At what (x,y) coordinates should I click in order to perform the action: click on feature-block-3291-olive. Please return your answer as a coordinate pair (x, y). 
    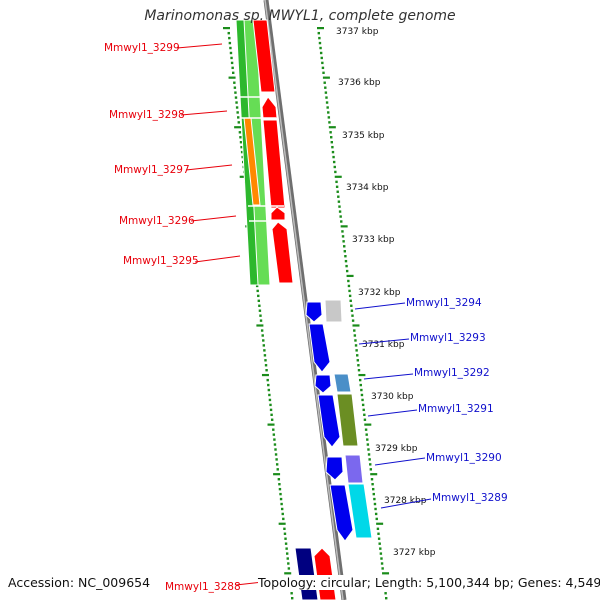
    Looking at the image, I should click on (347, 420).